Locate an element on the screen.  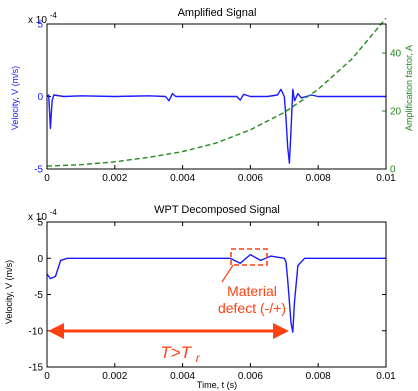
y-tick-label-right: 40 is located at coordinates (396, 54).